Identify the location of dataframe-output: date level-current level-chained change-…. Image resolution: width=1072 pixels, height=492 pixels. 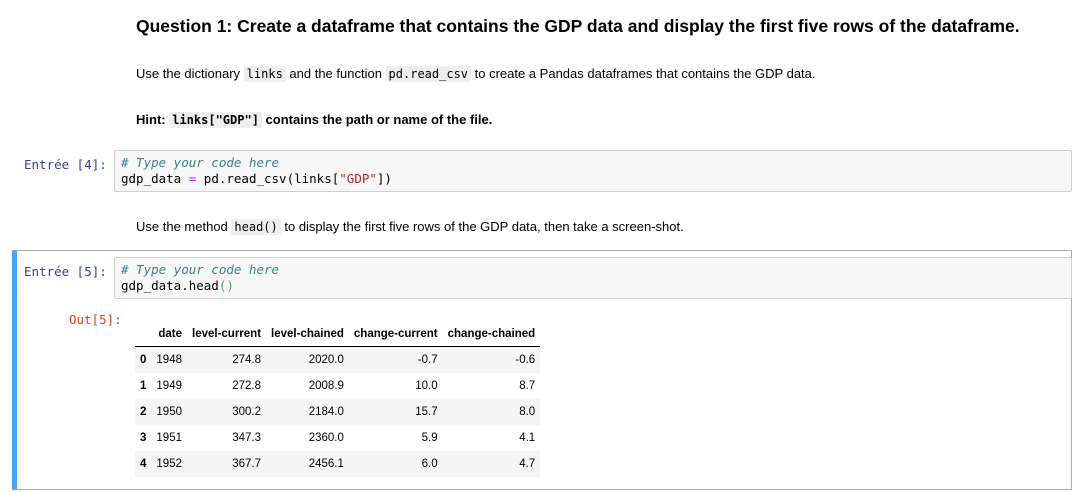
(338, 399).